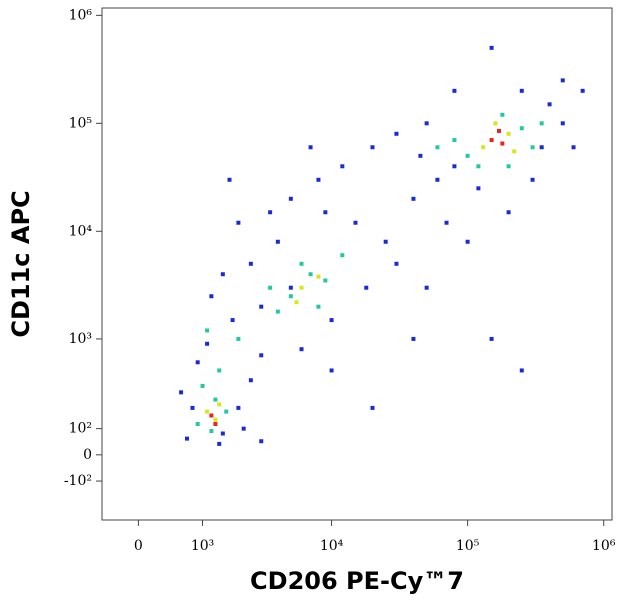 This screenshot has height=601, width=621. Describe the element at coordinates (138, 546) in the screenshot. I see `x-tick-label: 0` at that location.